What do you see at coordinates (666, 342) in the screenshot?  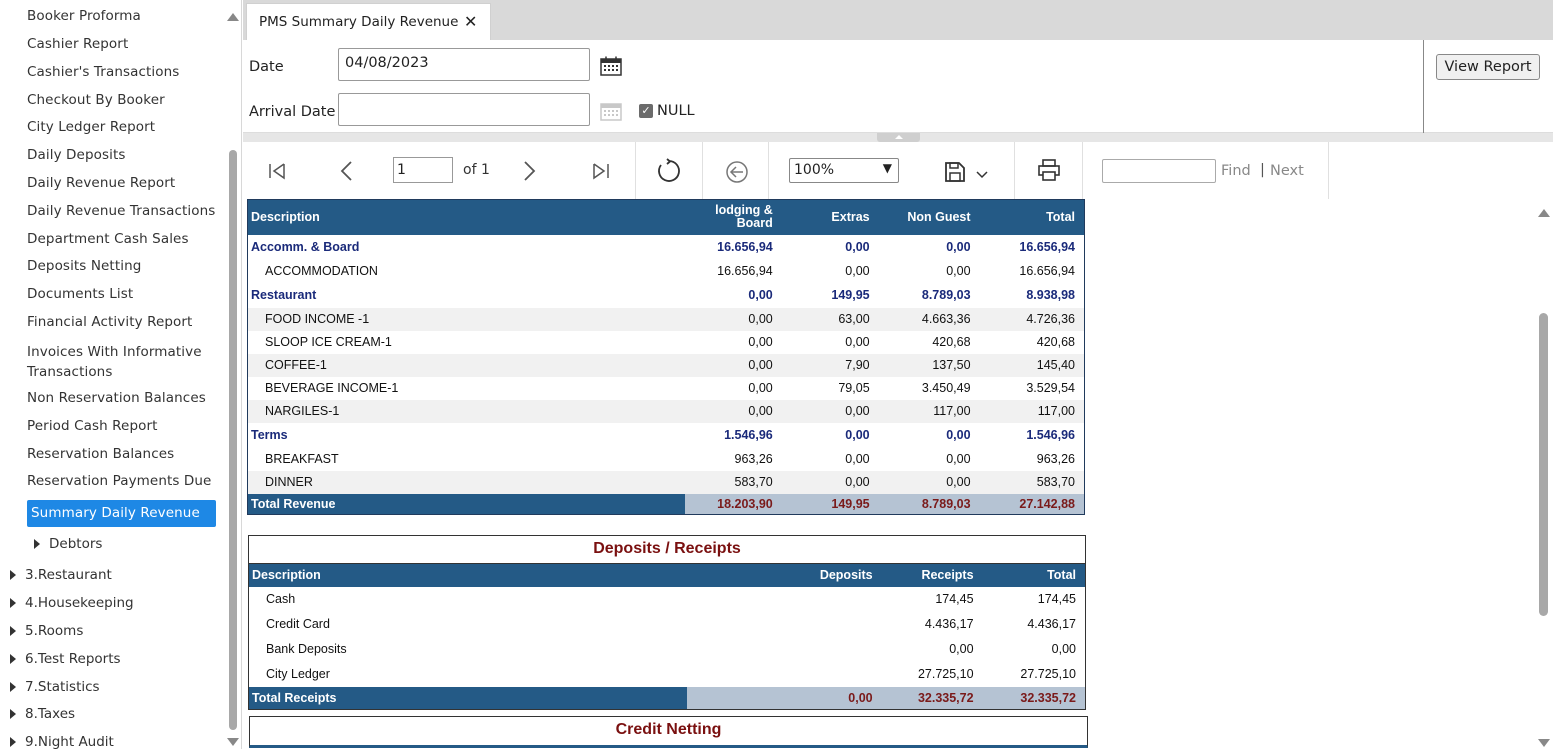 I see `table-row: SLOOP ICE CREAM-1 0,00 0,00 420,68 420,68` at bounding box center [666, 342].